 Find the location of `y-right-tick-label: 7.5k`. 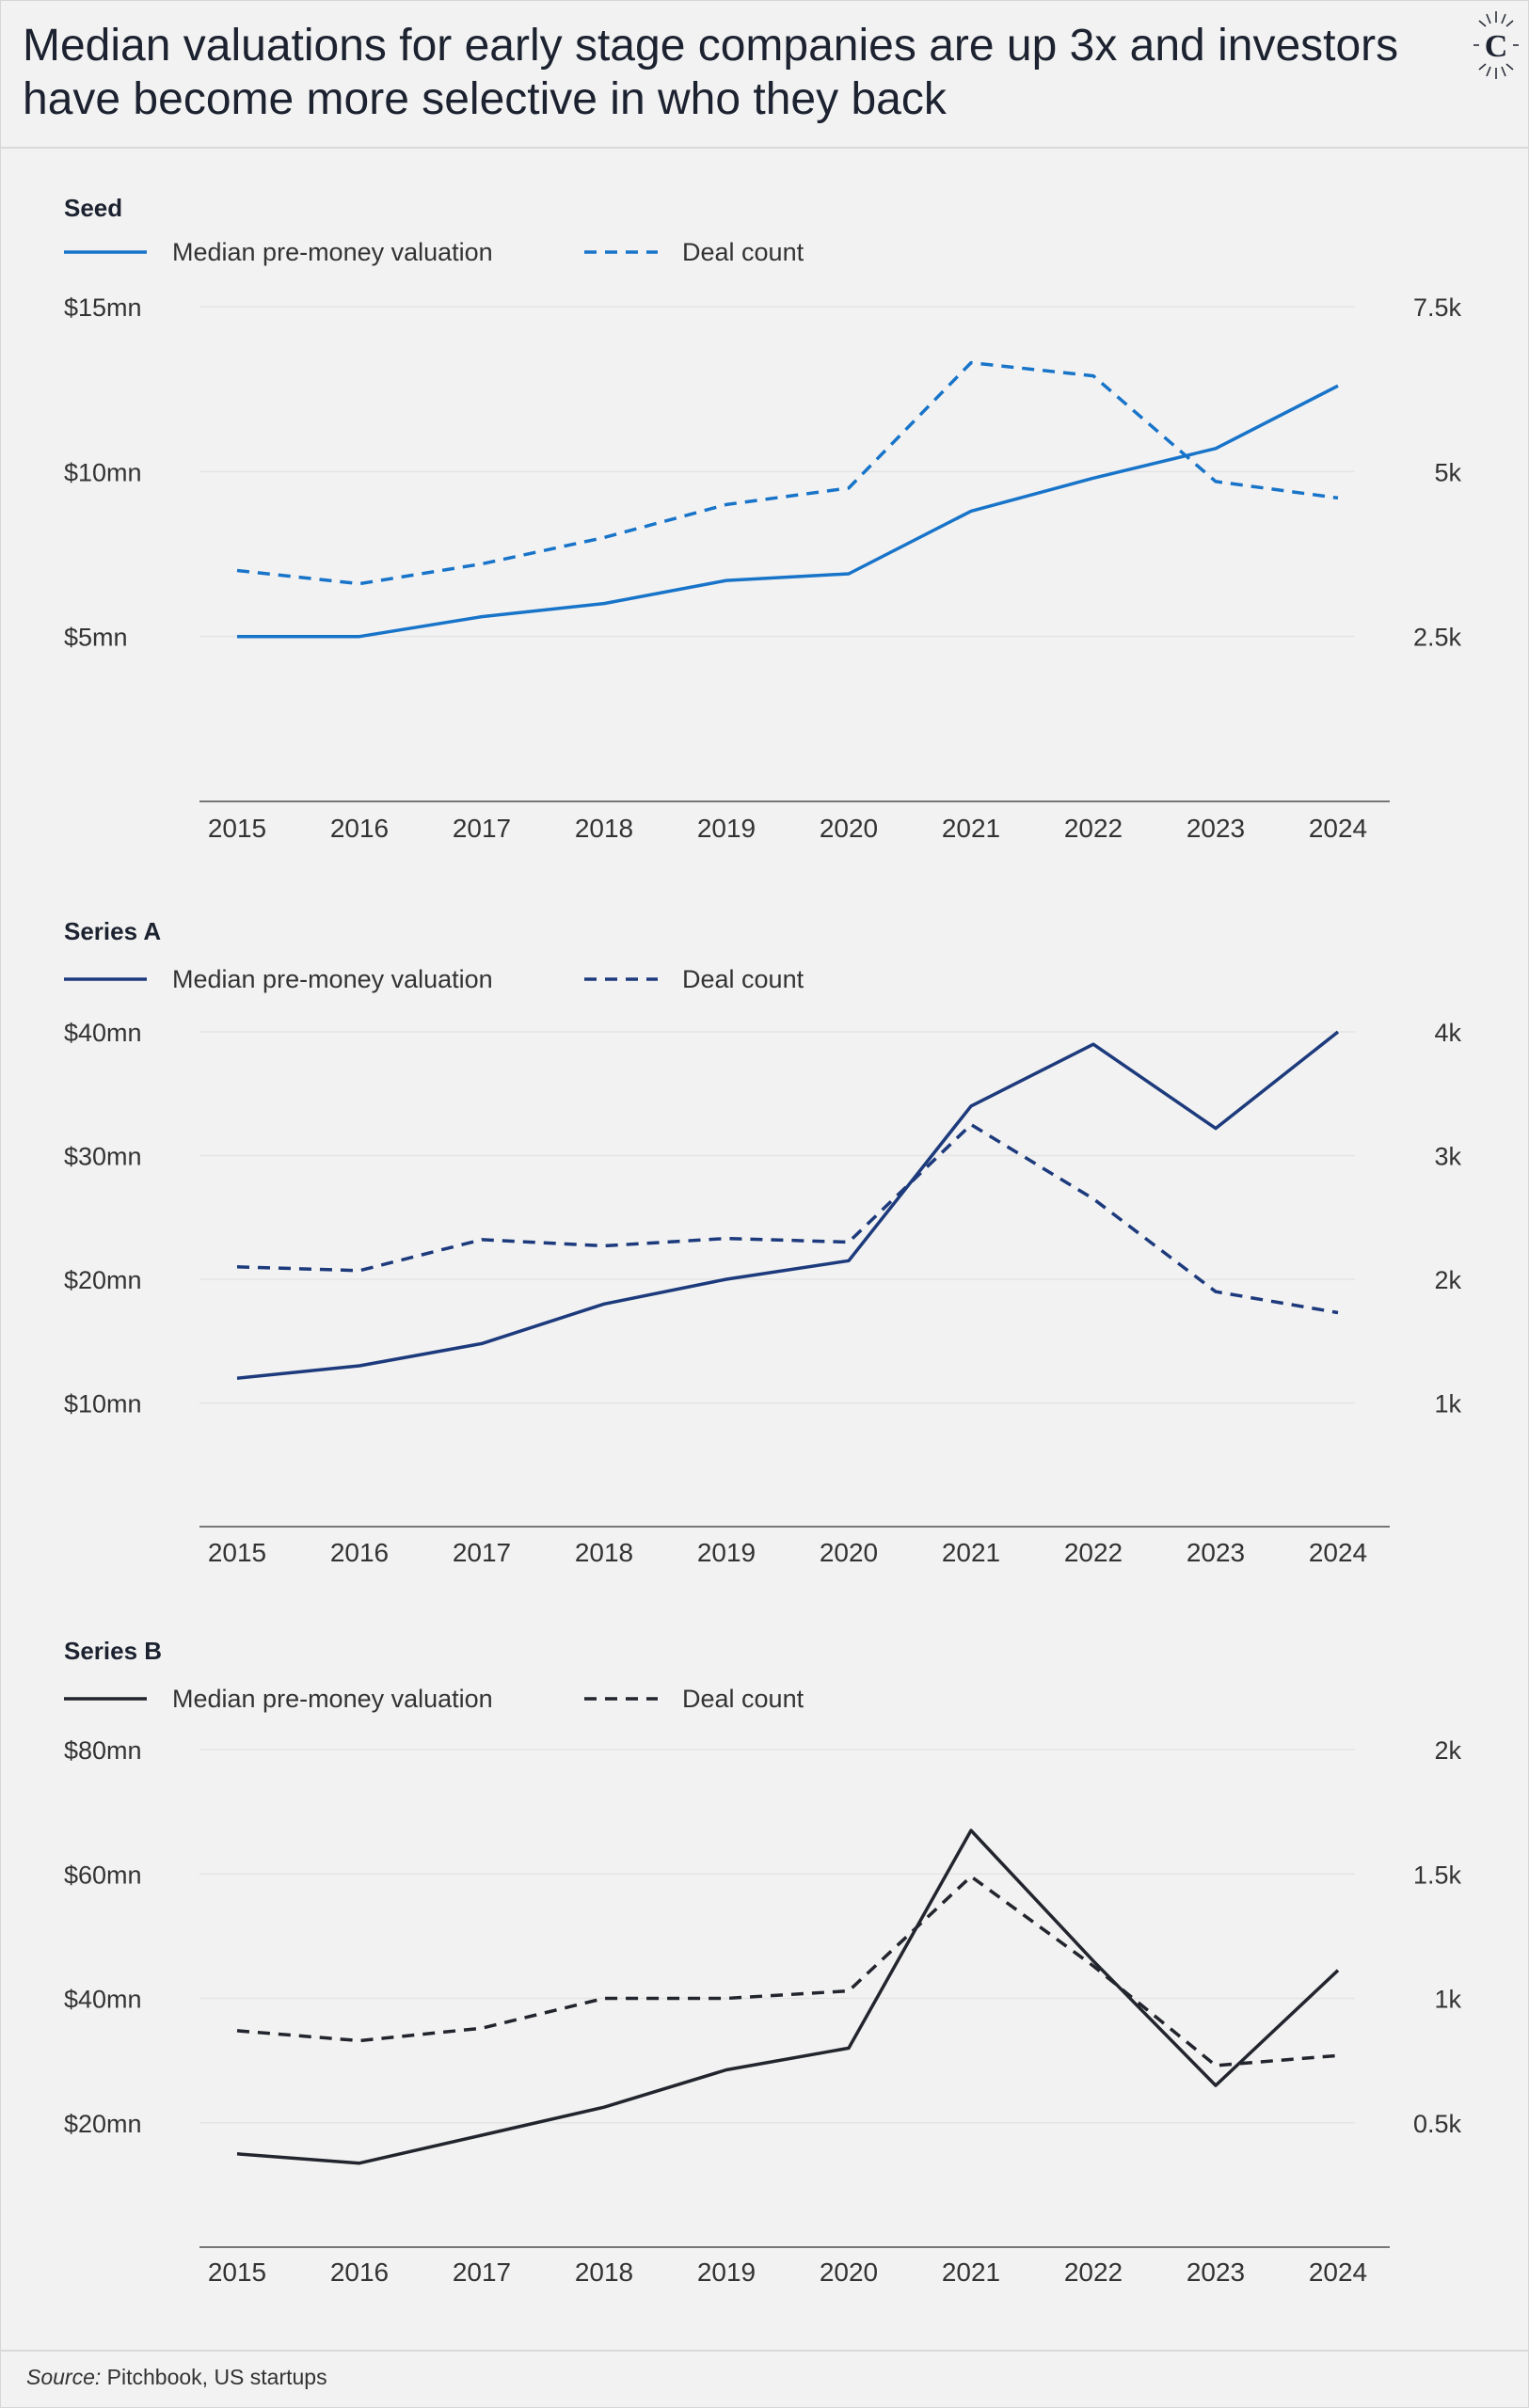

y-right-tick-label: 7.5k is located at coordinates (1437, 308).